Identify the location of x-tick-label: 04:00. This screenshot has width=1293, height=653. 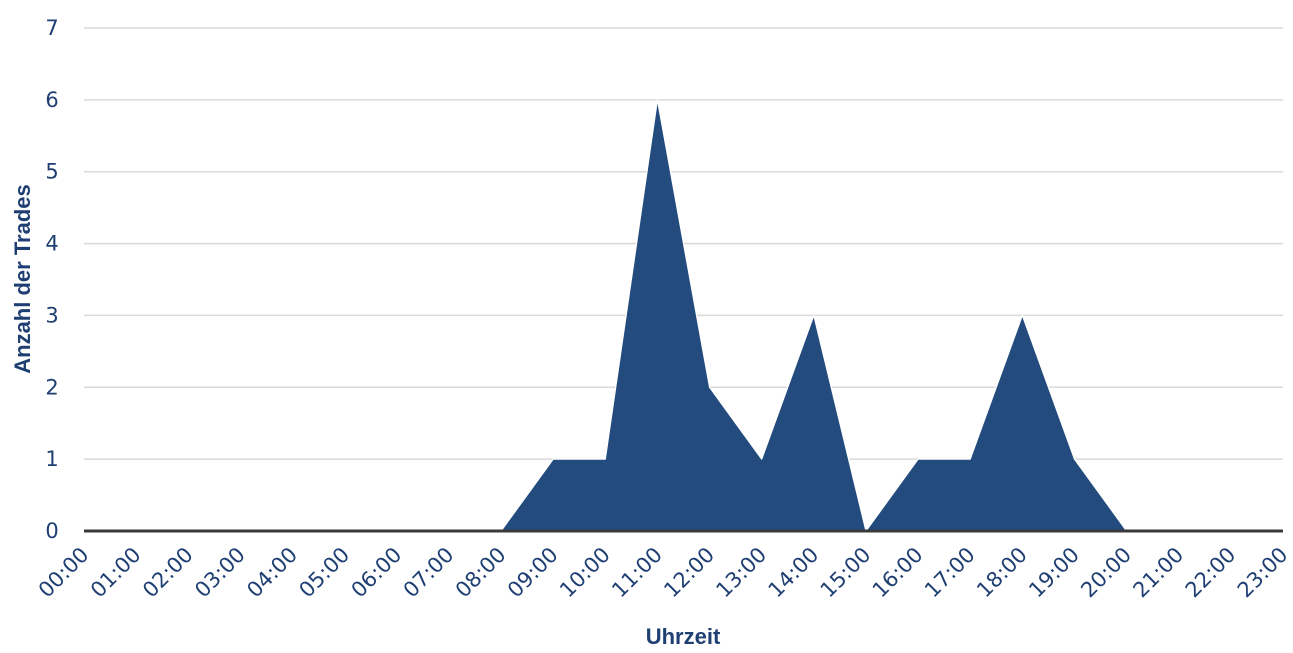
(272, 573).